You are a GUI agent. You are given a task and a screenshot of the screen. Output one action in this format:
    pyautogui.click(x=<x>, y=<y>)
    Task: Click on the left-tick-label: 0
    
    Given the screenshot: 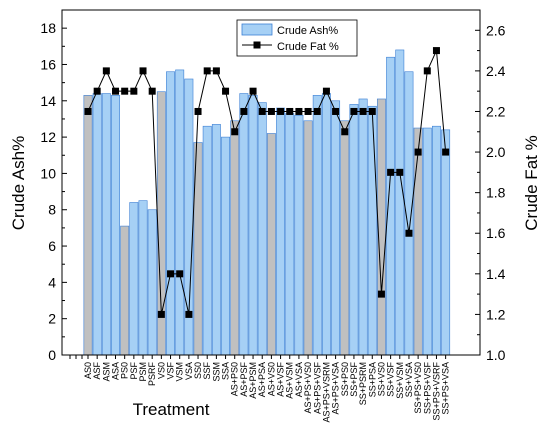 What is the action you would take?
    pyautogui.click(x=52, y=355)
    